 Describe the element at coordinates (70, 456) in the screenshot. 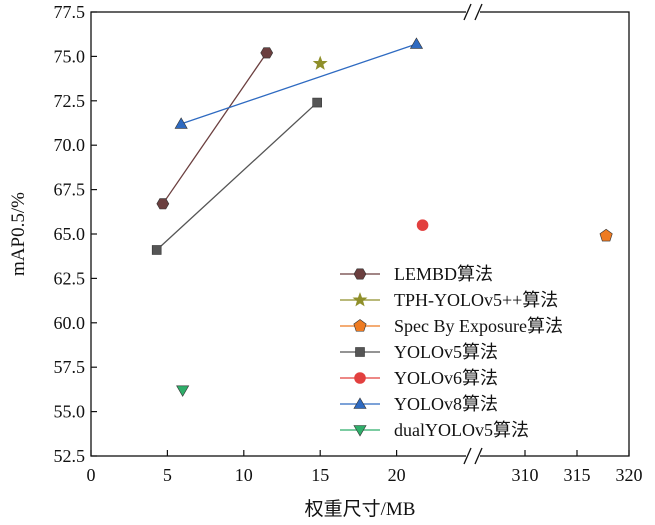

I see `y-tick-label: 52.5` at that location.